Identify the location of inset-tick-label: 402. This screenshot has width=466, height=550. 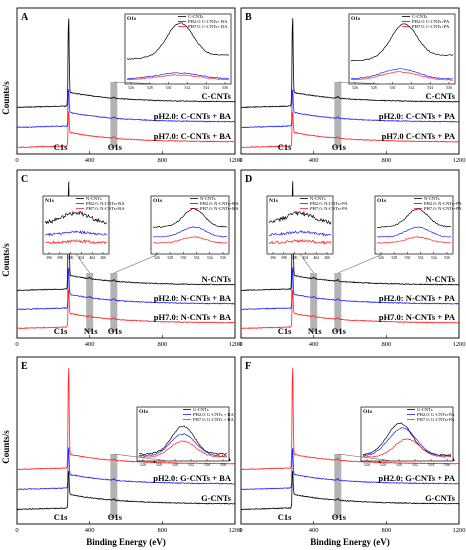
(82, 258).